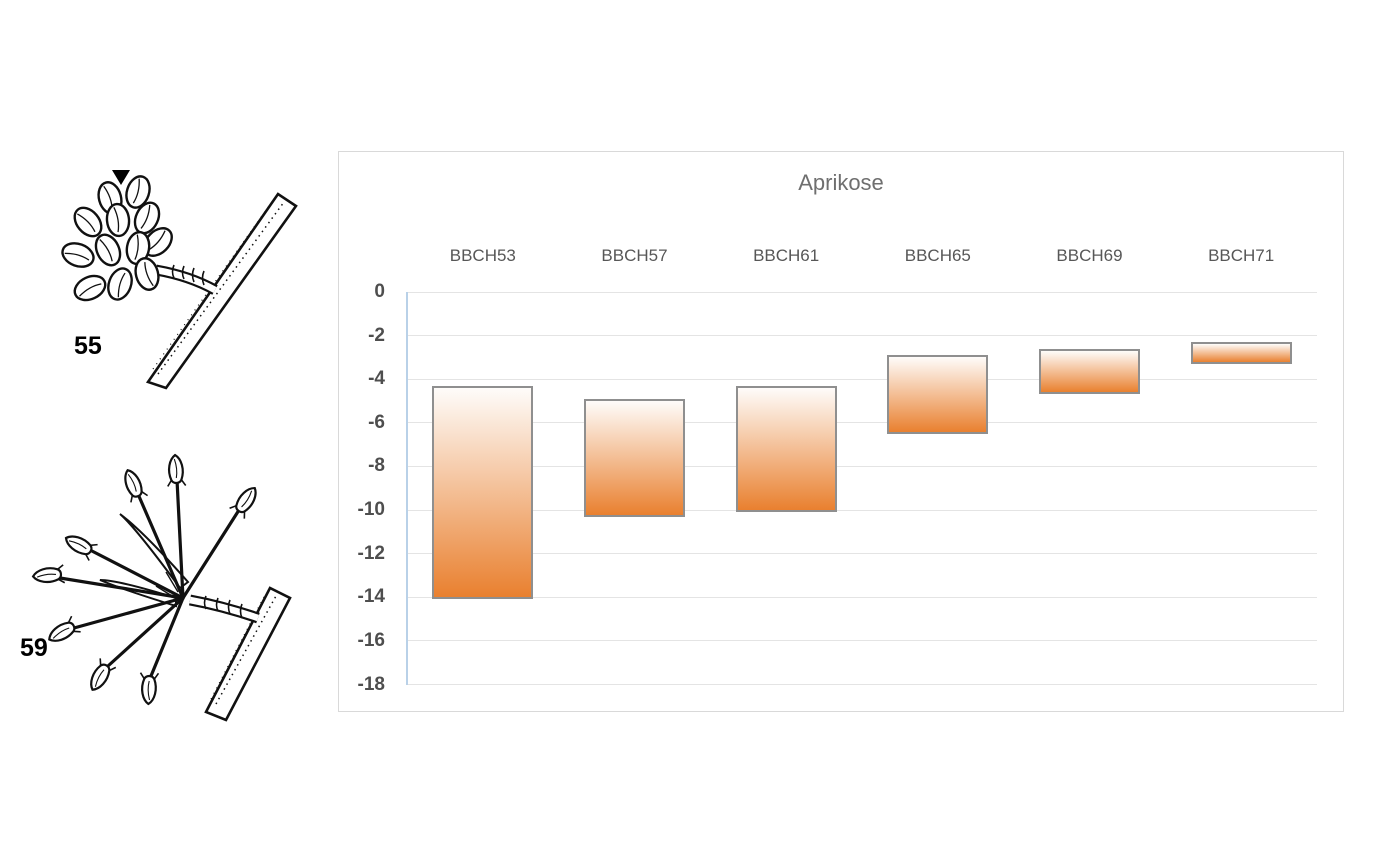 This screenshot has width=1400, height=861. I want to click on y-axis-tick-label: -4, so click(376, 379).